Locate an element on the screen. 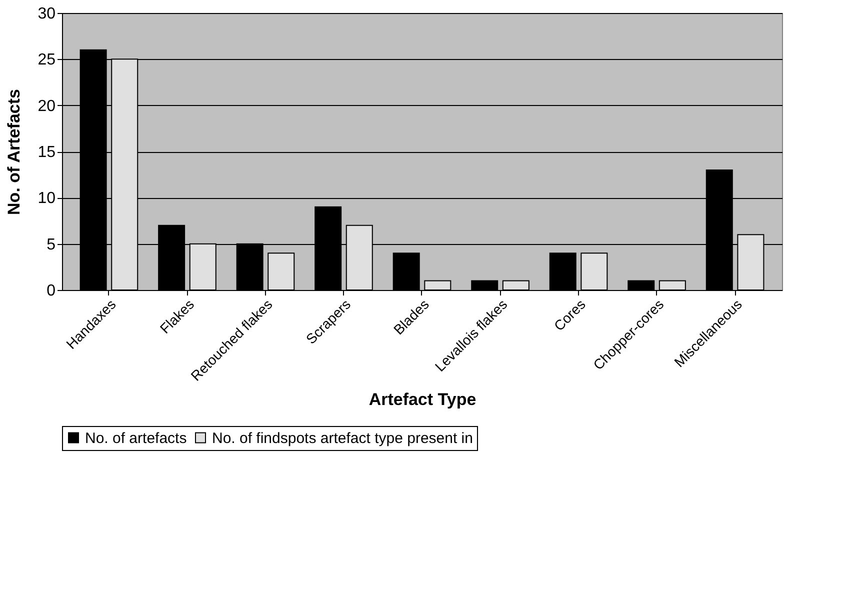 The height and width of the screenshot is (608, 860). y-tick-label: 30 is located at coordinates (47, 14).